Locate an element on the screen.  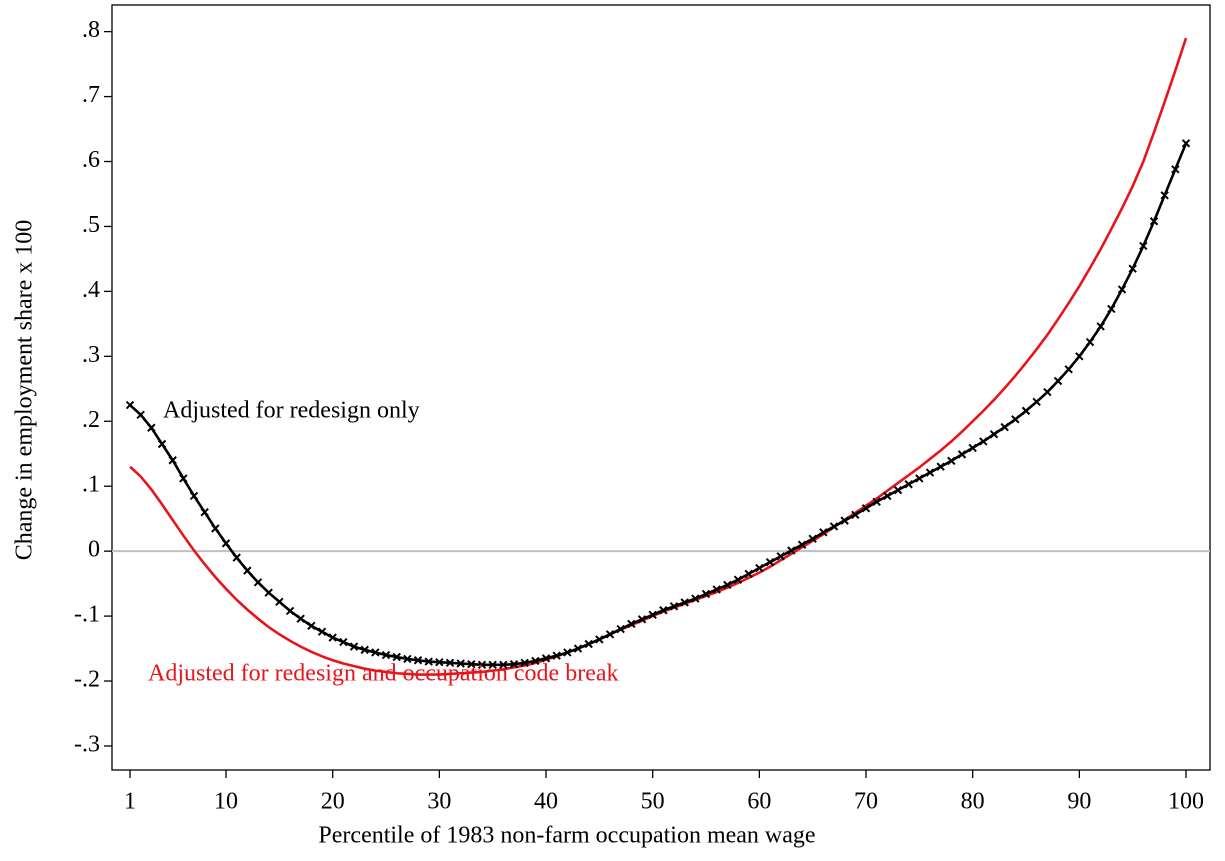
y-tick-label: .8 is located at coordinates (91, 30).